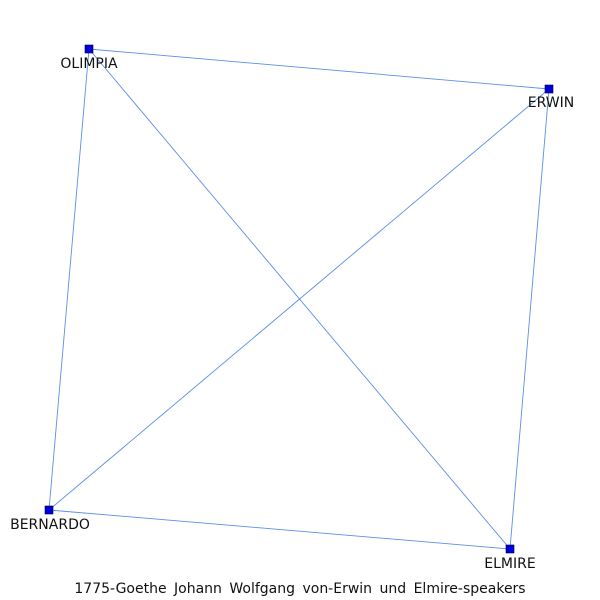 The image size is (600, 600). Describe the element at coordinates (89, 64) in the screenshot. I see `node-label: OLIMPIA` at that location.